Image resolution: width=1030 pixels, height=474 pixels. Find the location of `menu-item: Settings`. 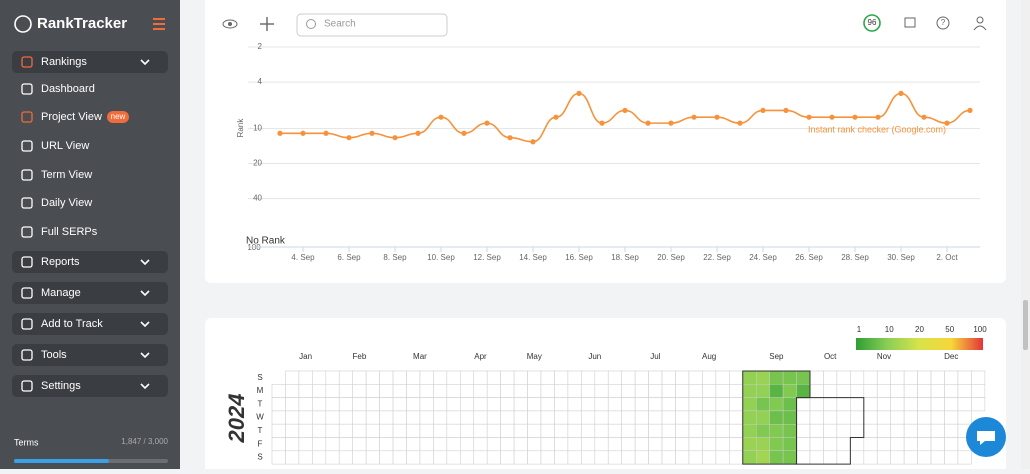

menu-item: Settings is located at coordinates (61, 386).